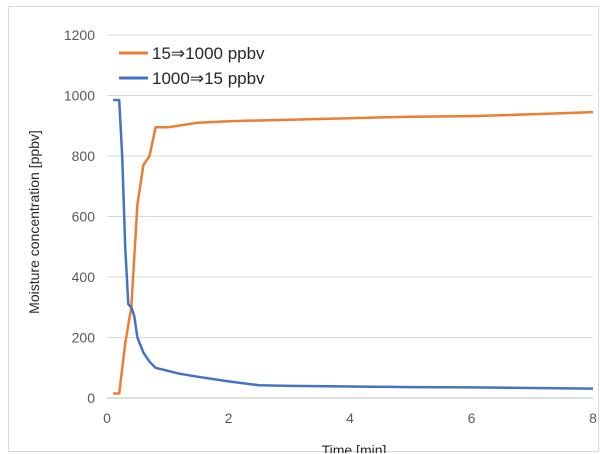 The width and height of the screenshot is (607, 454). I want to click on y-tick-label: 1200, so click(79, 35).